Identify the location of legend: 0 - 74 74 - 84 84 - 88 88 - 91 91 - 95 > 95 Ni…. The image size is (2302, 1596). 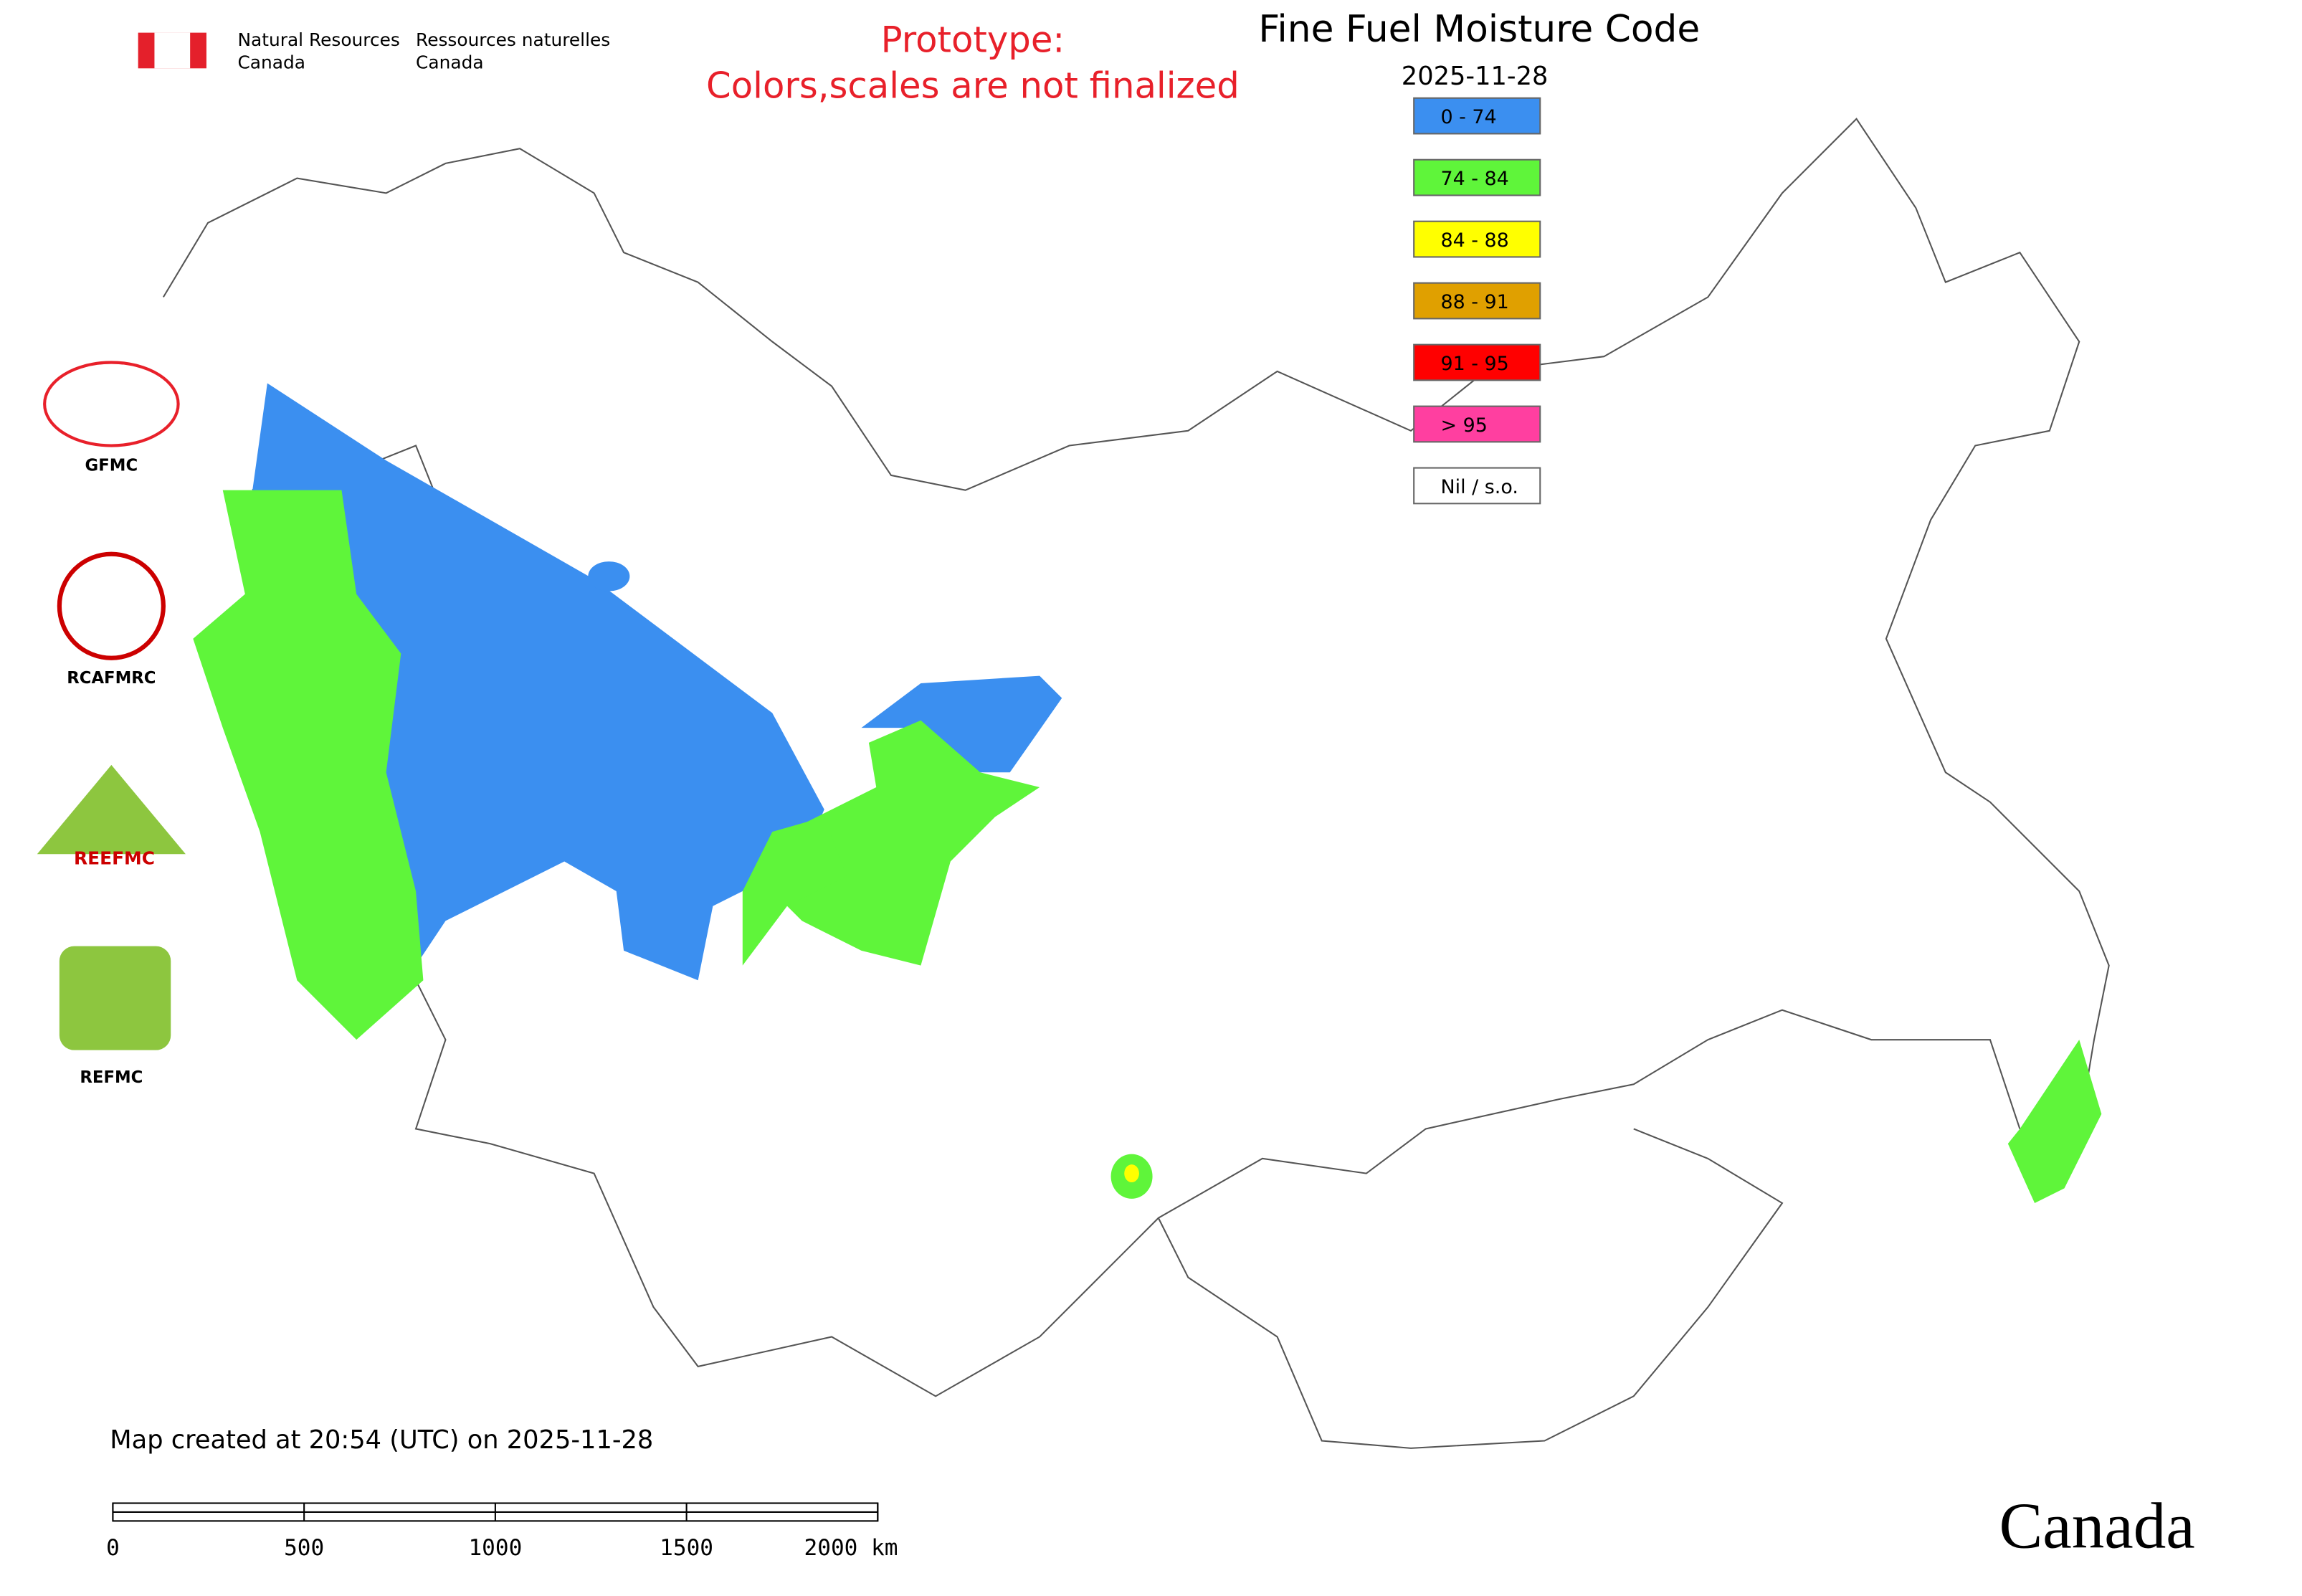
(1477, 301).